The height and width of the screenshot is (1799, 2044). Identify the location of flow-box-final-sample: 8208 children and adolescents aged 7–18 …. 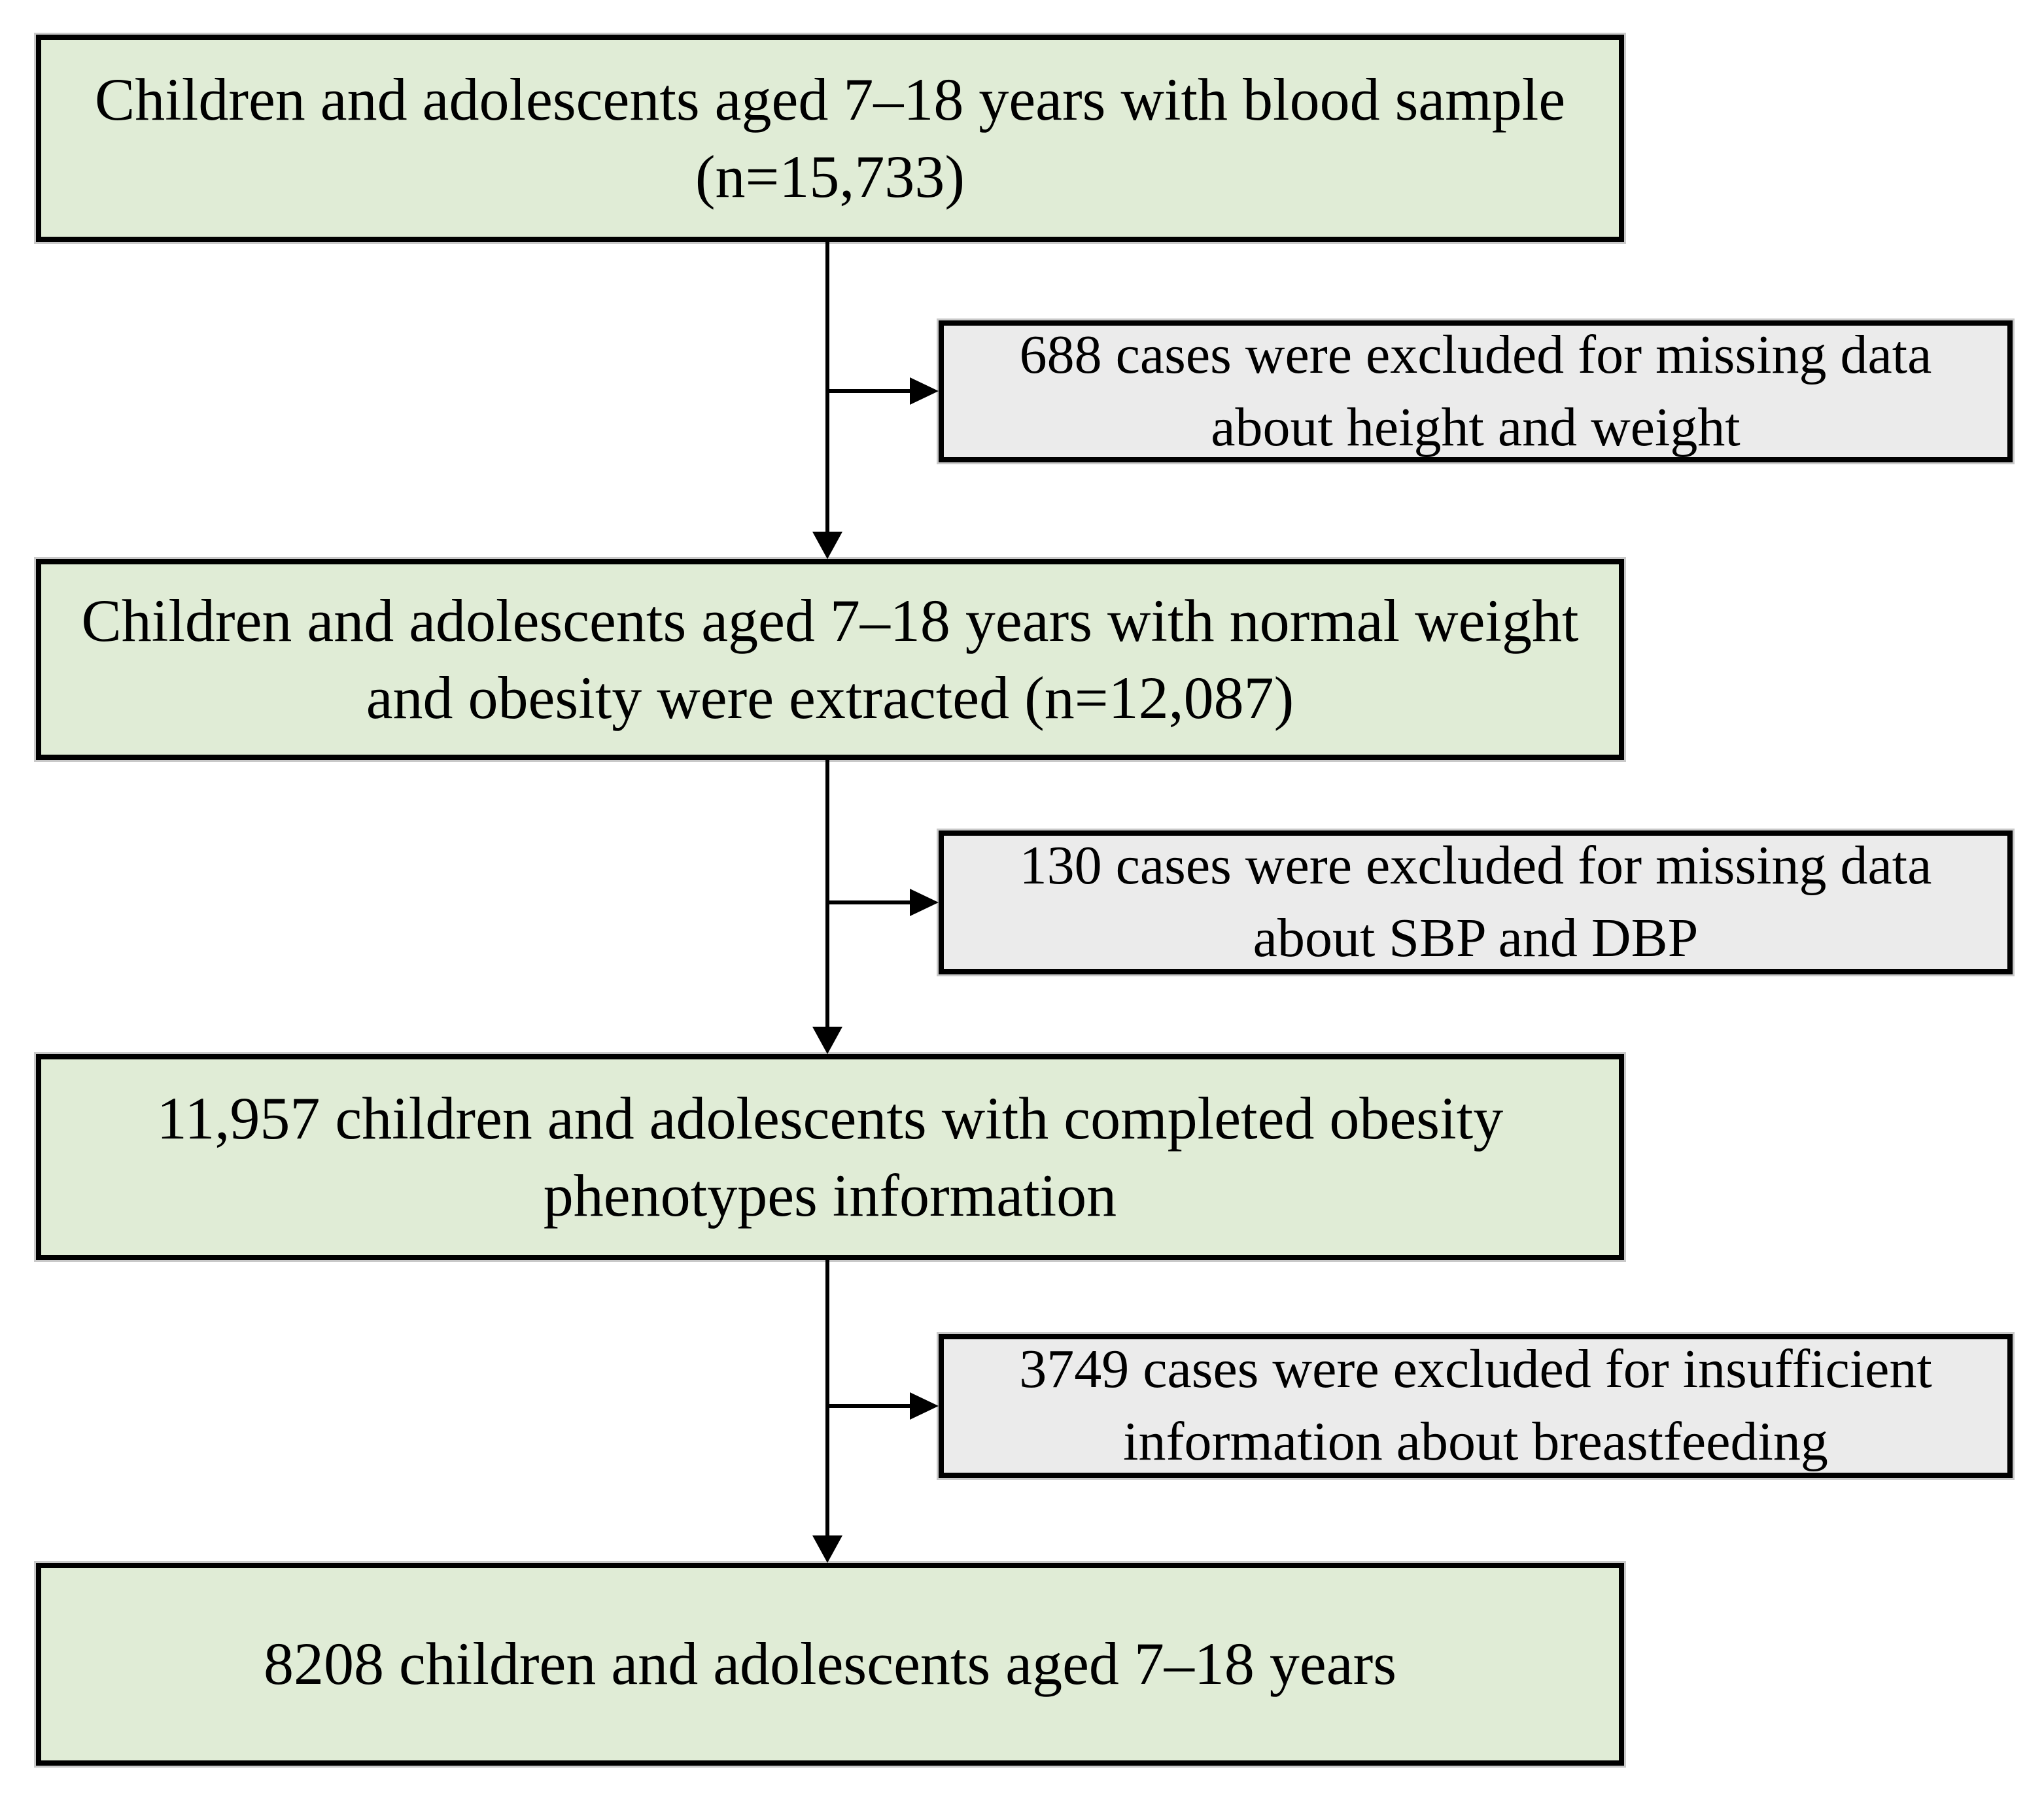
(830, 1664).